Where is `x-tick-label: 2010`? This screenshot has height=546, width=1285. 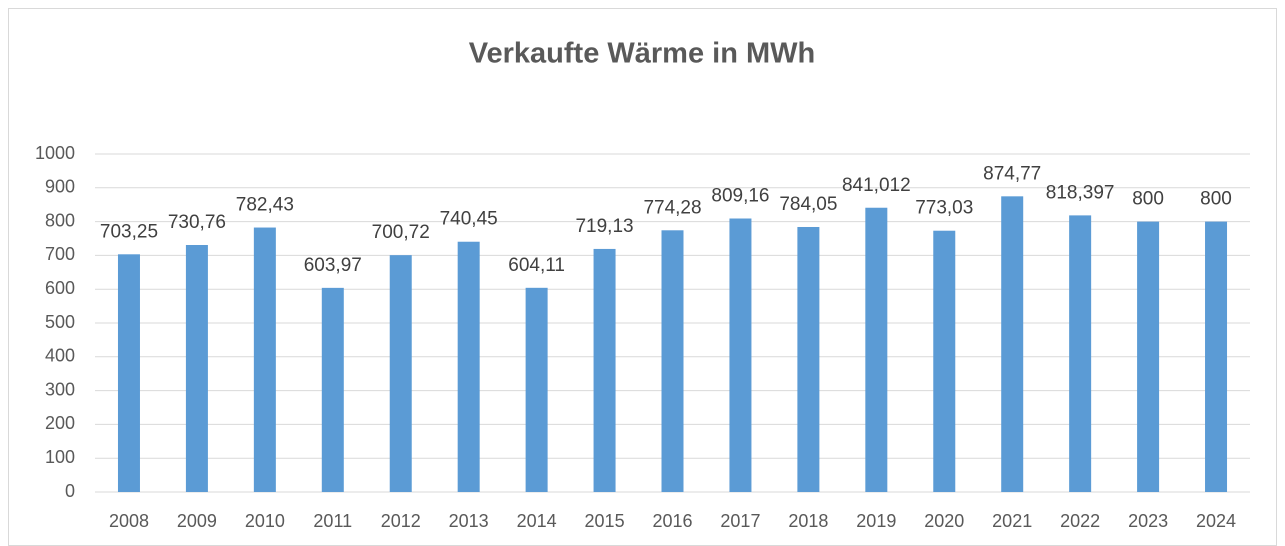
x-tick-label: 2010 is located at coordinates (265, 521).